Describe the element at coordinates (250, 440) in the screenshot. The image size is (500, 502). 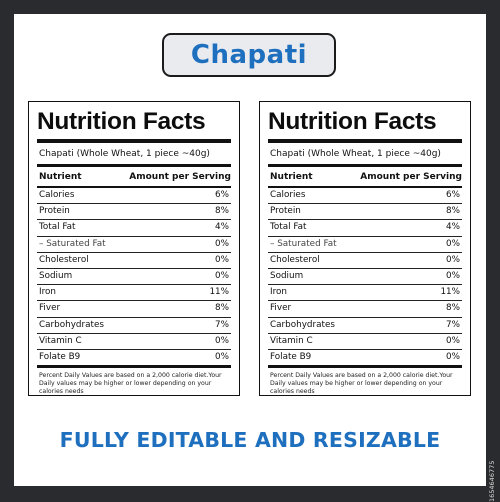
I see `editable-banner: FULLY EDITABLE AND RESIZABLE` at that location.